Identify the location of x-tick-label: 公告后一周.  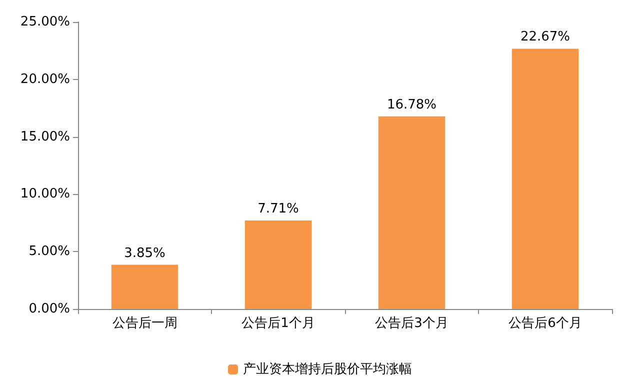
(145, 323).